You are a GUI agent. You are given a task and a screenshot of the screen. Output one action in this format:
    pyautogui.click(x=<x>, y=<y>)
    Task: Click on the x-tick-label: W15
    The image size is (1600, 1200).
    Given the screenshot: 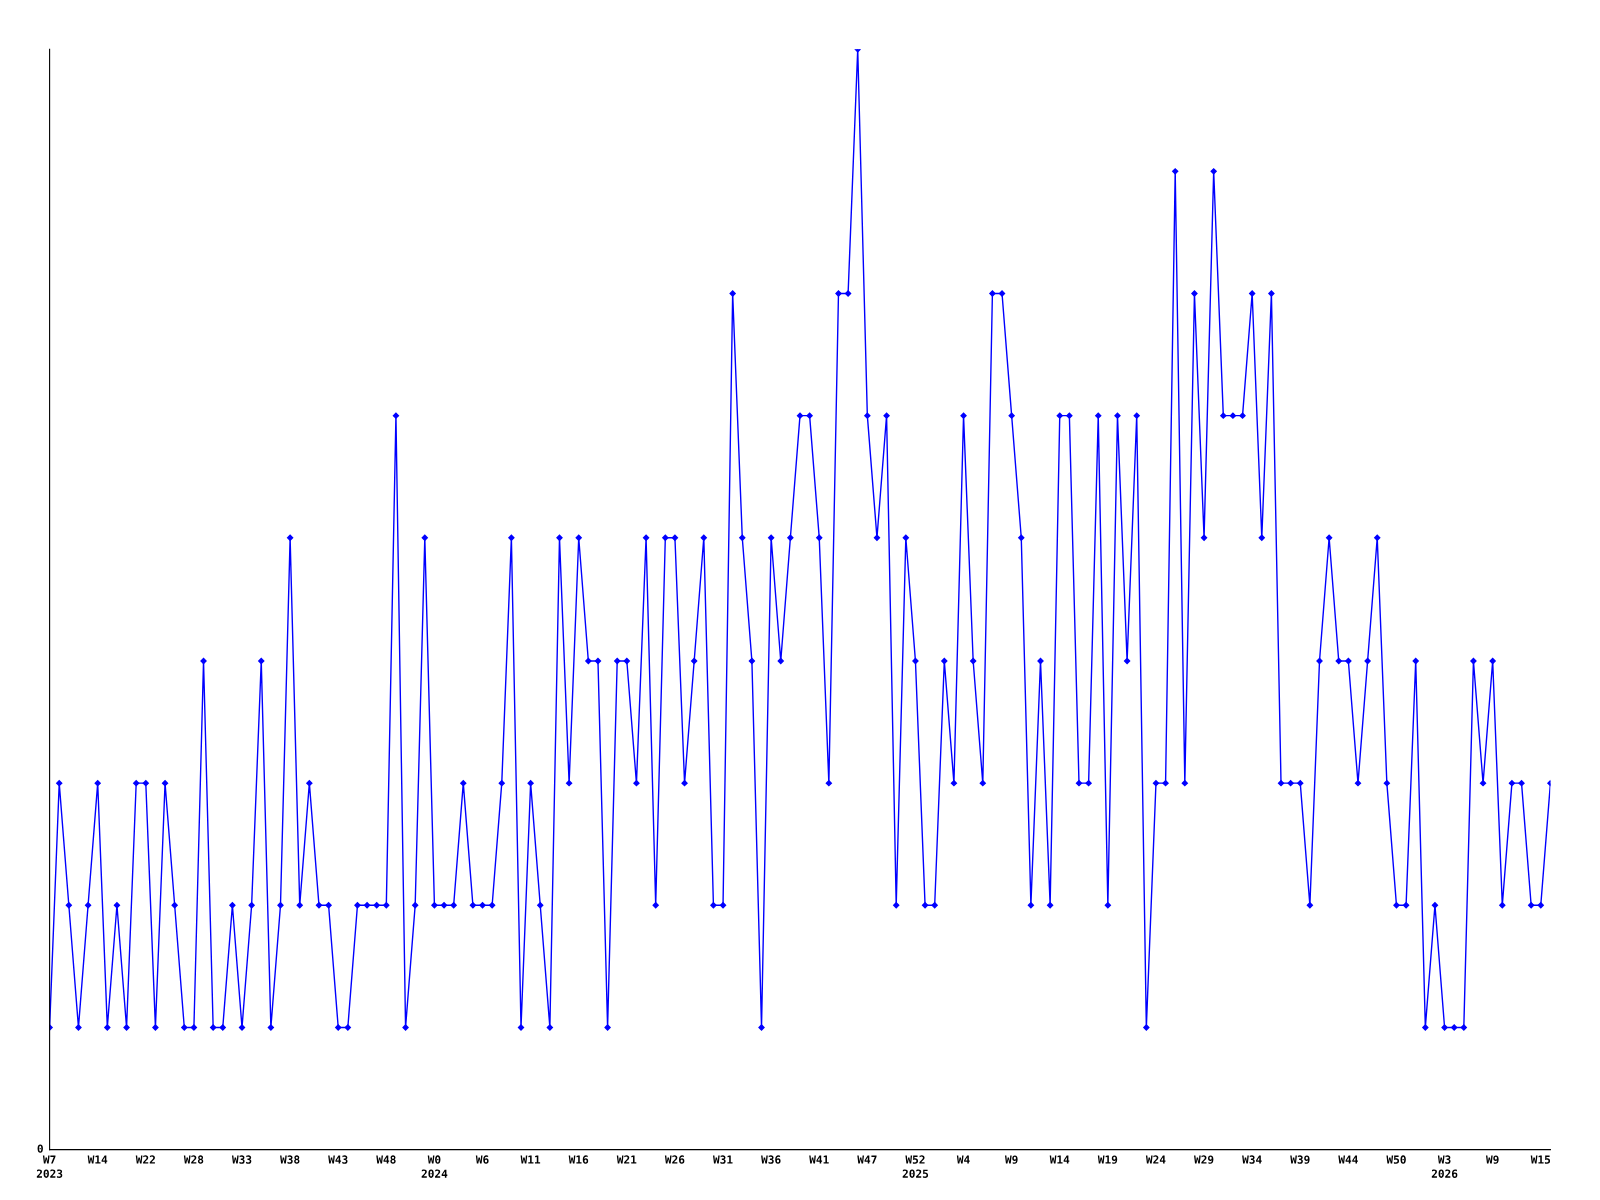 What is the action you would take?
    pyautogui.click(x=1540, y=1159)
    